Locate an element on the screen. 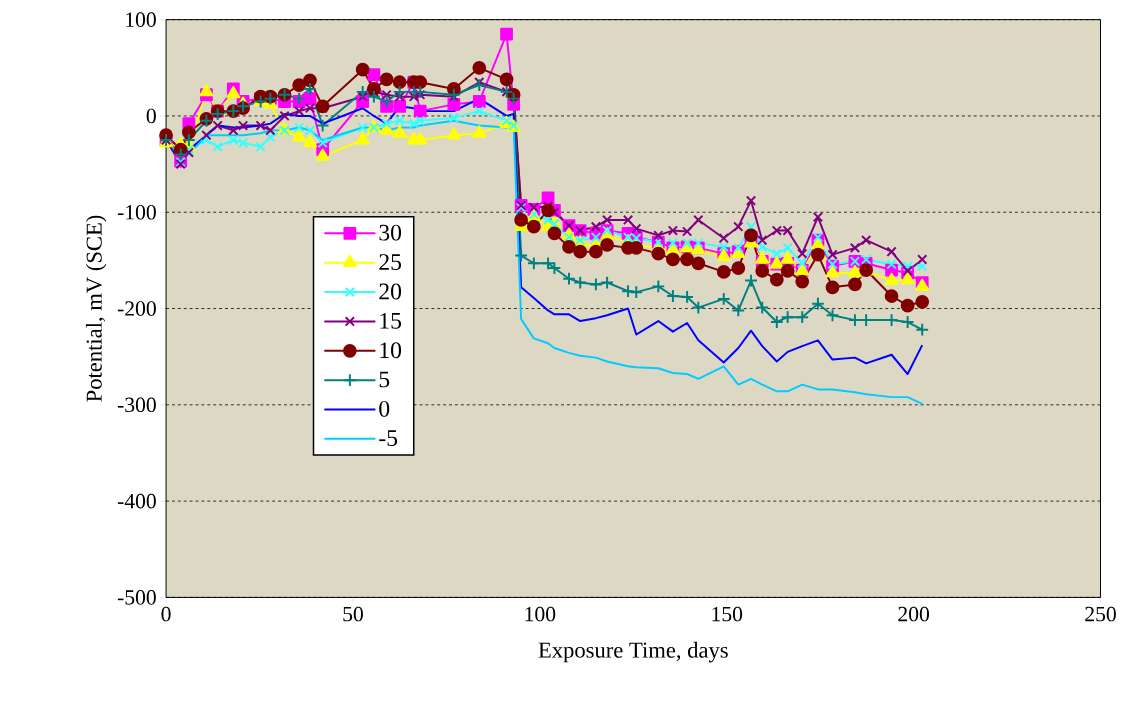 This screenshot has height=713, width=1129. y-tick-label: -100 is located at coordinates (136, 212).